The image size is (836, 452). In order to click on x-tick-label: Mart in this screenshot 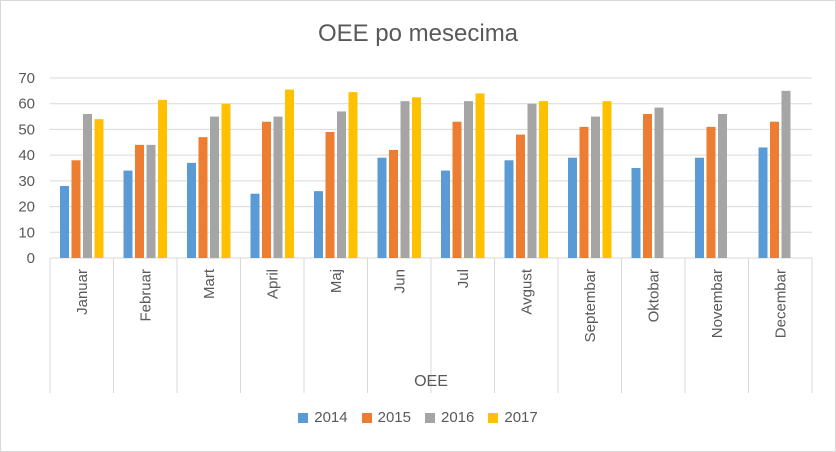, I will do `click(209, 283)`.